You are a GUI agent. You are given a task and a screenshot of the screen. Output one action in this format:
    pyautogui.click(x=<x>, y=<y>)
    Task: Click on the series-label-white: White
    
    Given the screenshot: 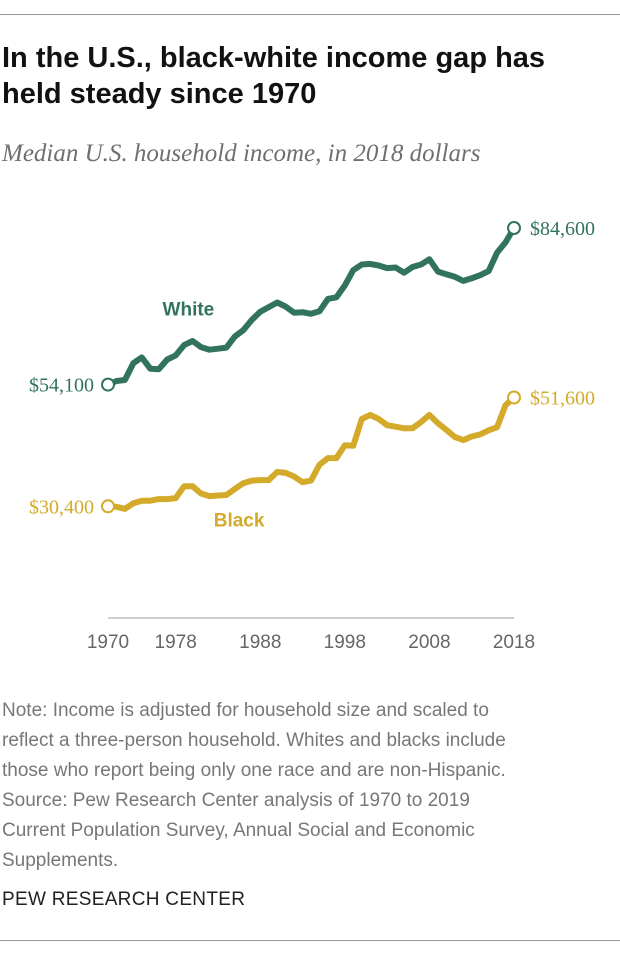 What is the action you would take?
    pyautogui.click(x=189, y=309)
    